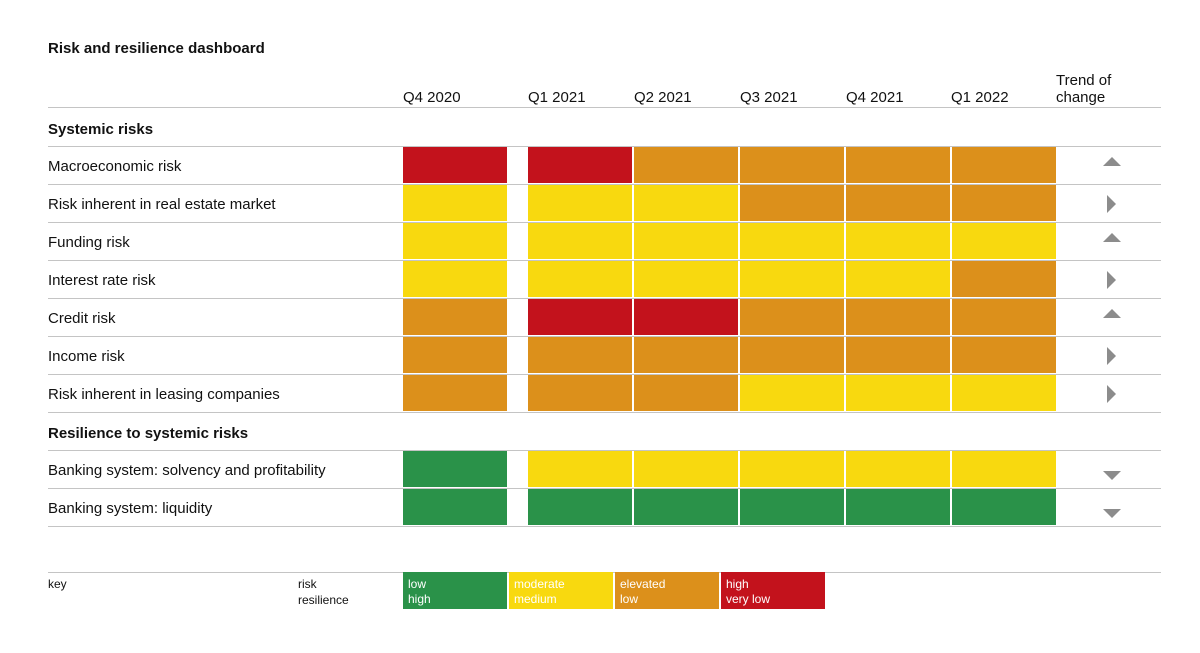 This screenshot has height=653, width=1200. I want to click on section-title-1: Systemic risks, so click(101, 129).